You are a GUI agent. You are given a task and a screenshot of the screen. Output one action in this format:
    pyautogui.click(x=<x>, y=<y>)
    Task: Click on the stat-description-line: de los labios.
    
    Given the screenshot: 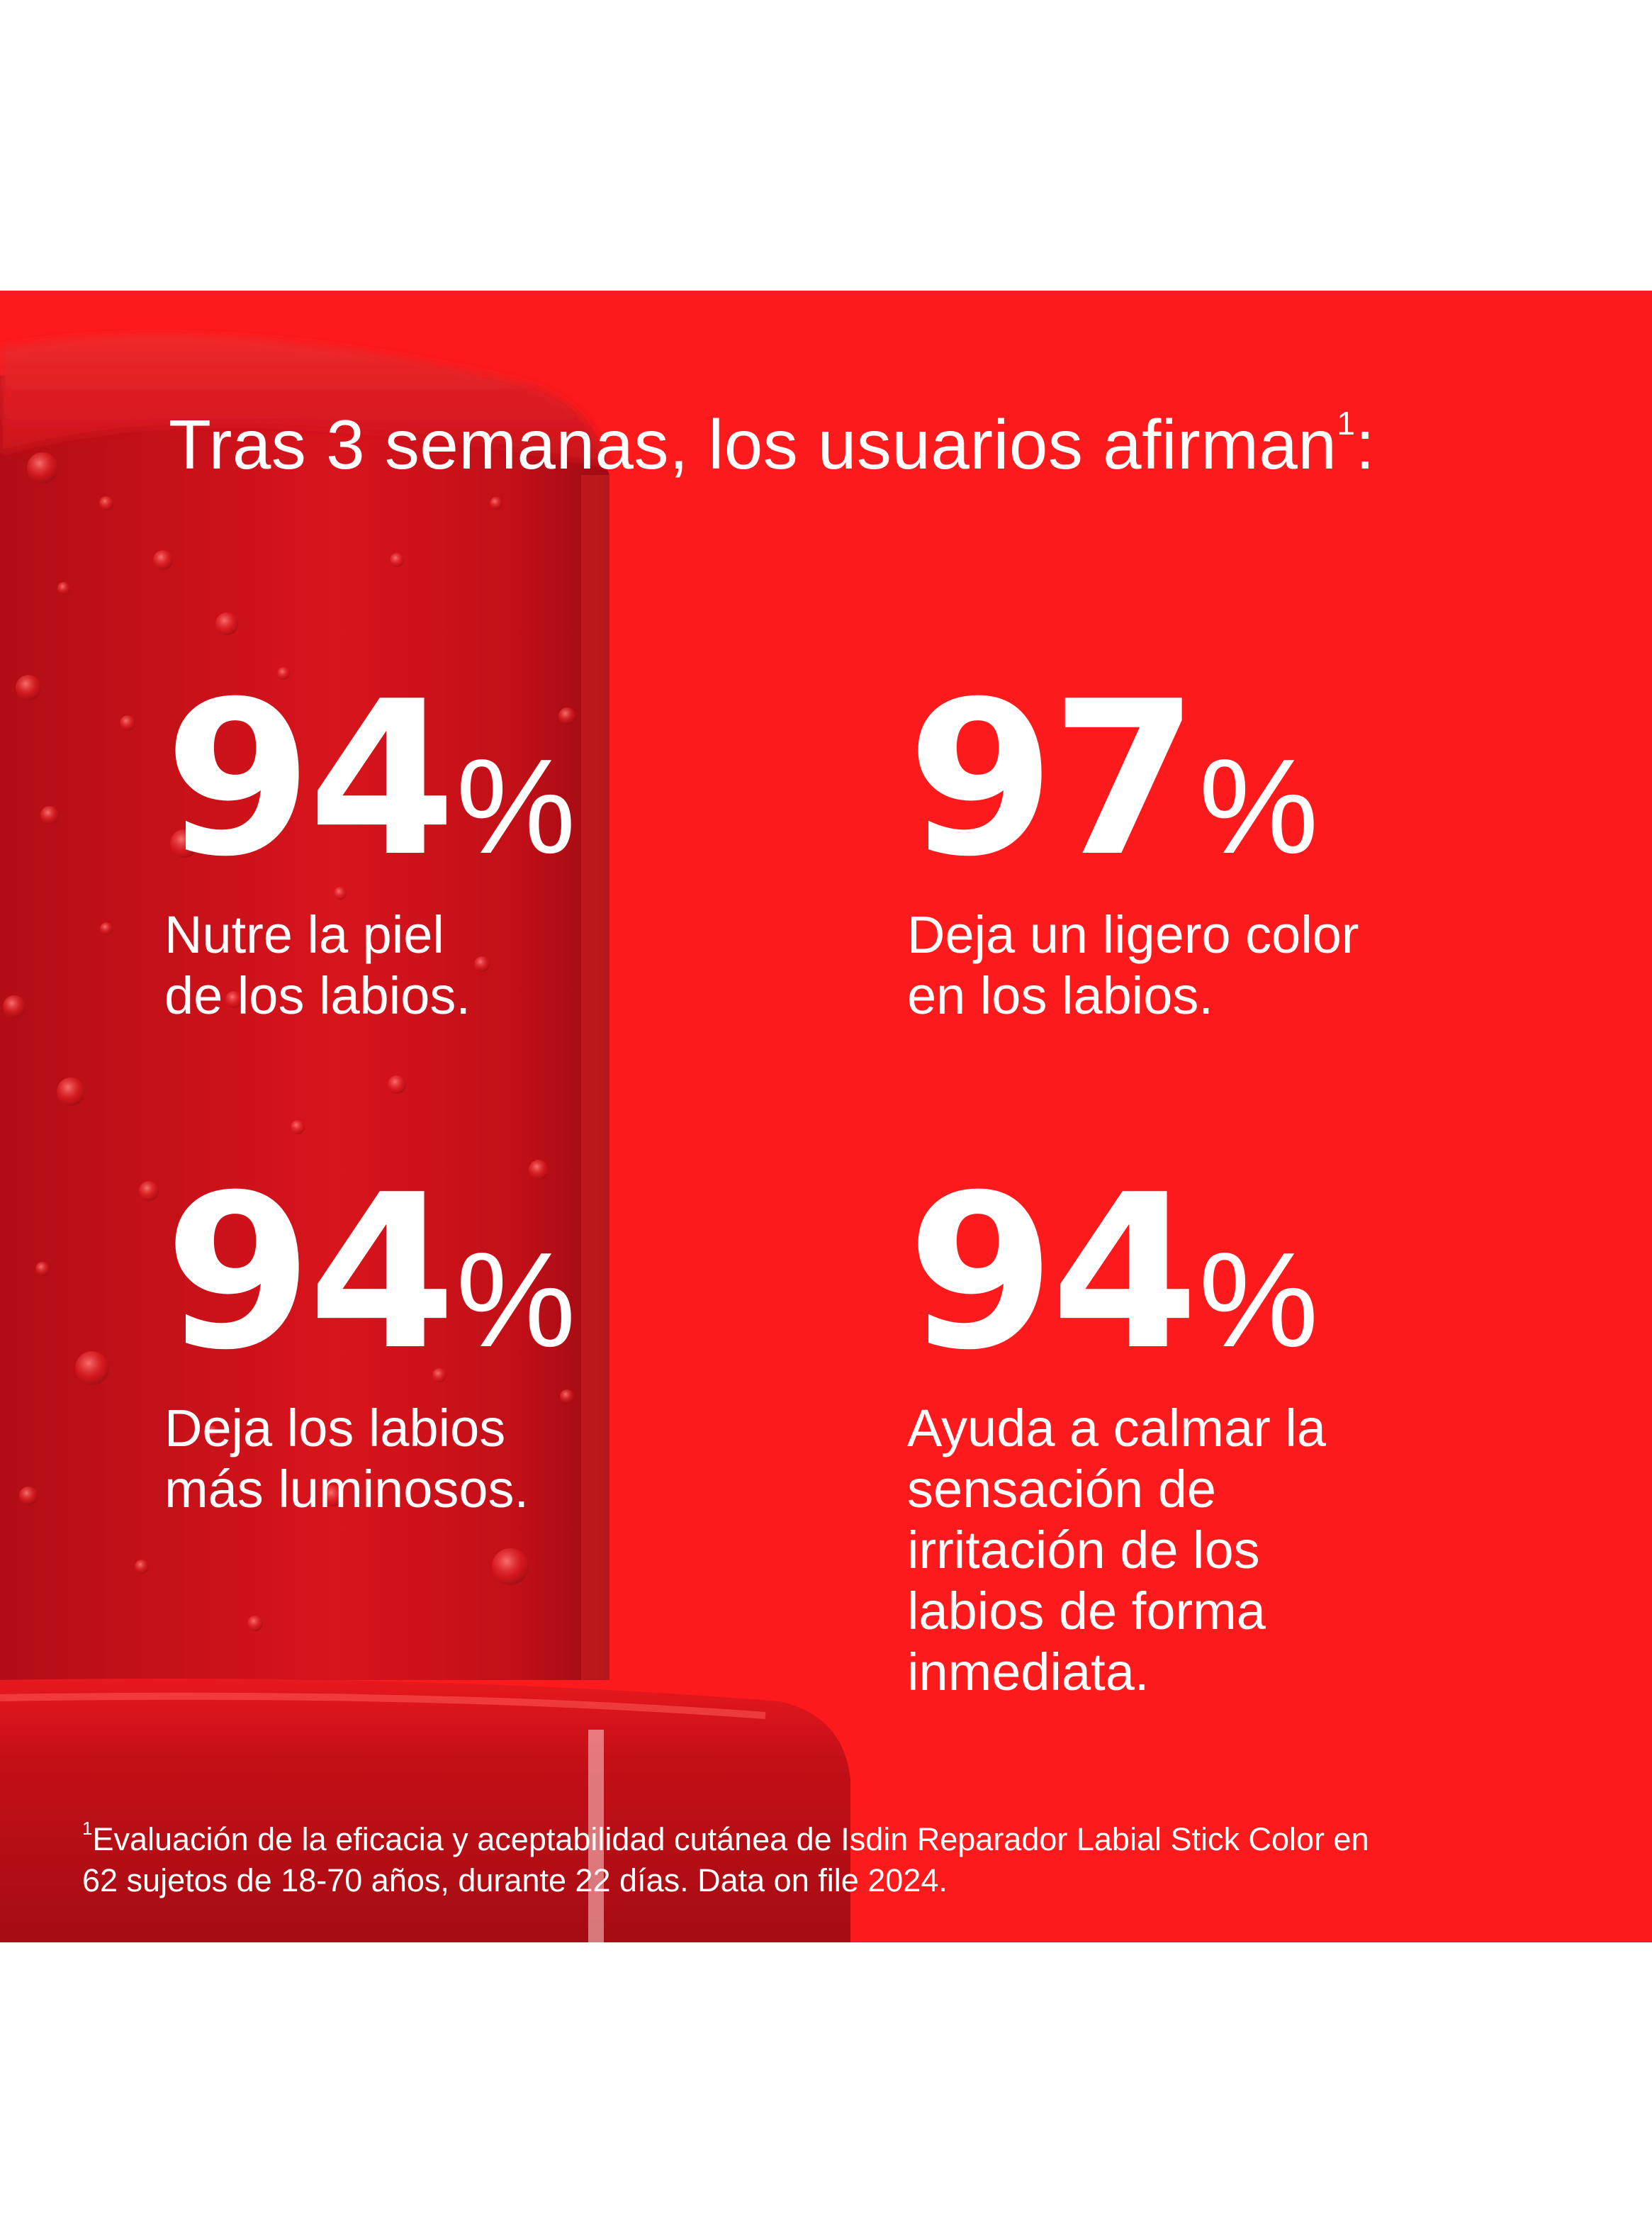 What is the action you would take?
    pyautogui.click(x=318, y=996)
    